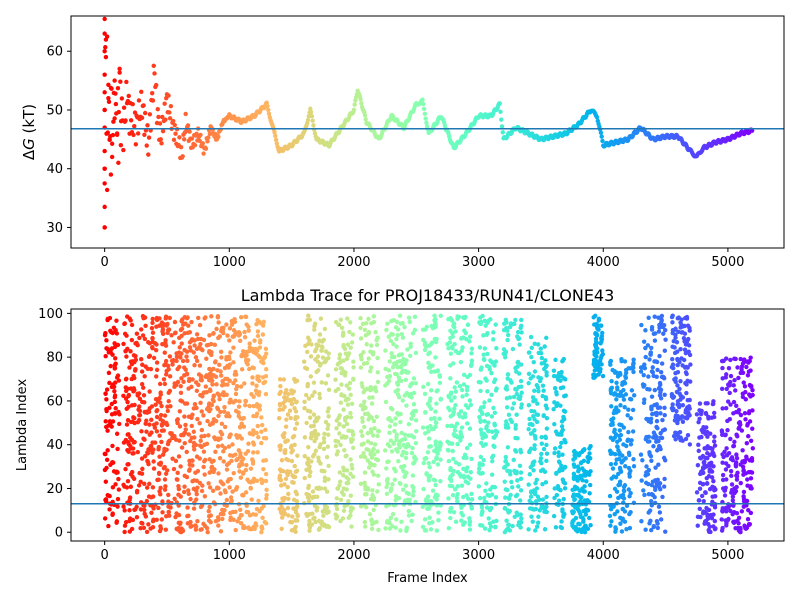  What do you see at coordinates (29, 132) in the screenshot?
I see `delta-g-y-axis-label: ΔG (kT)` at bounding box center [29, 132].